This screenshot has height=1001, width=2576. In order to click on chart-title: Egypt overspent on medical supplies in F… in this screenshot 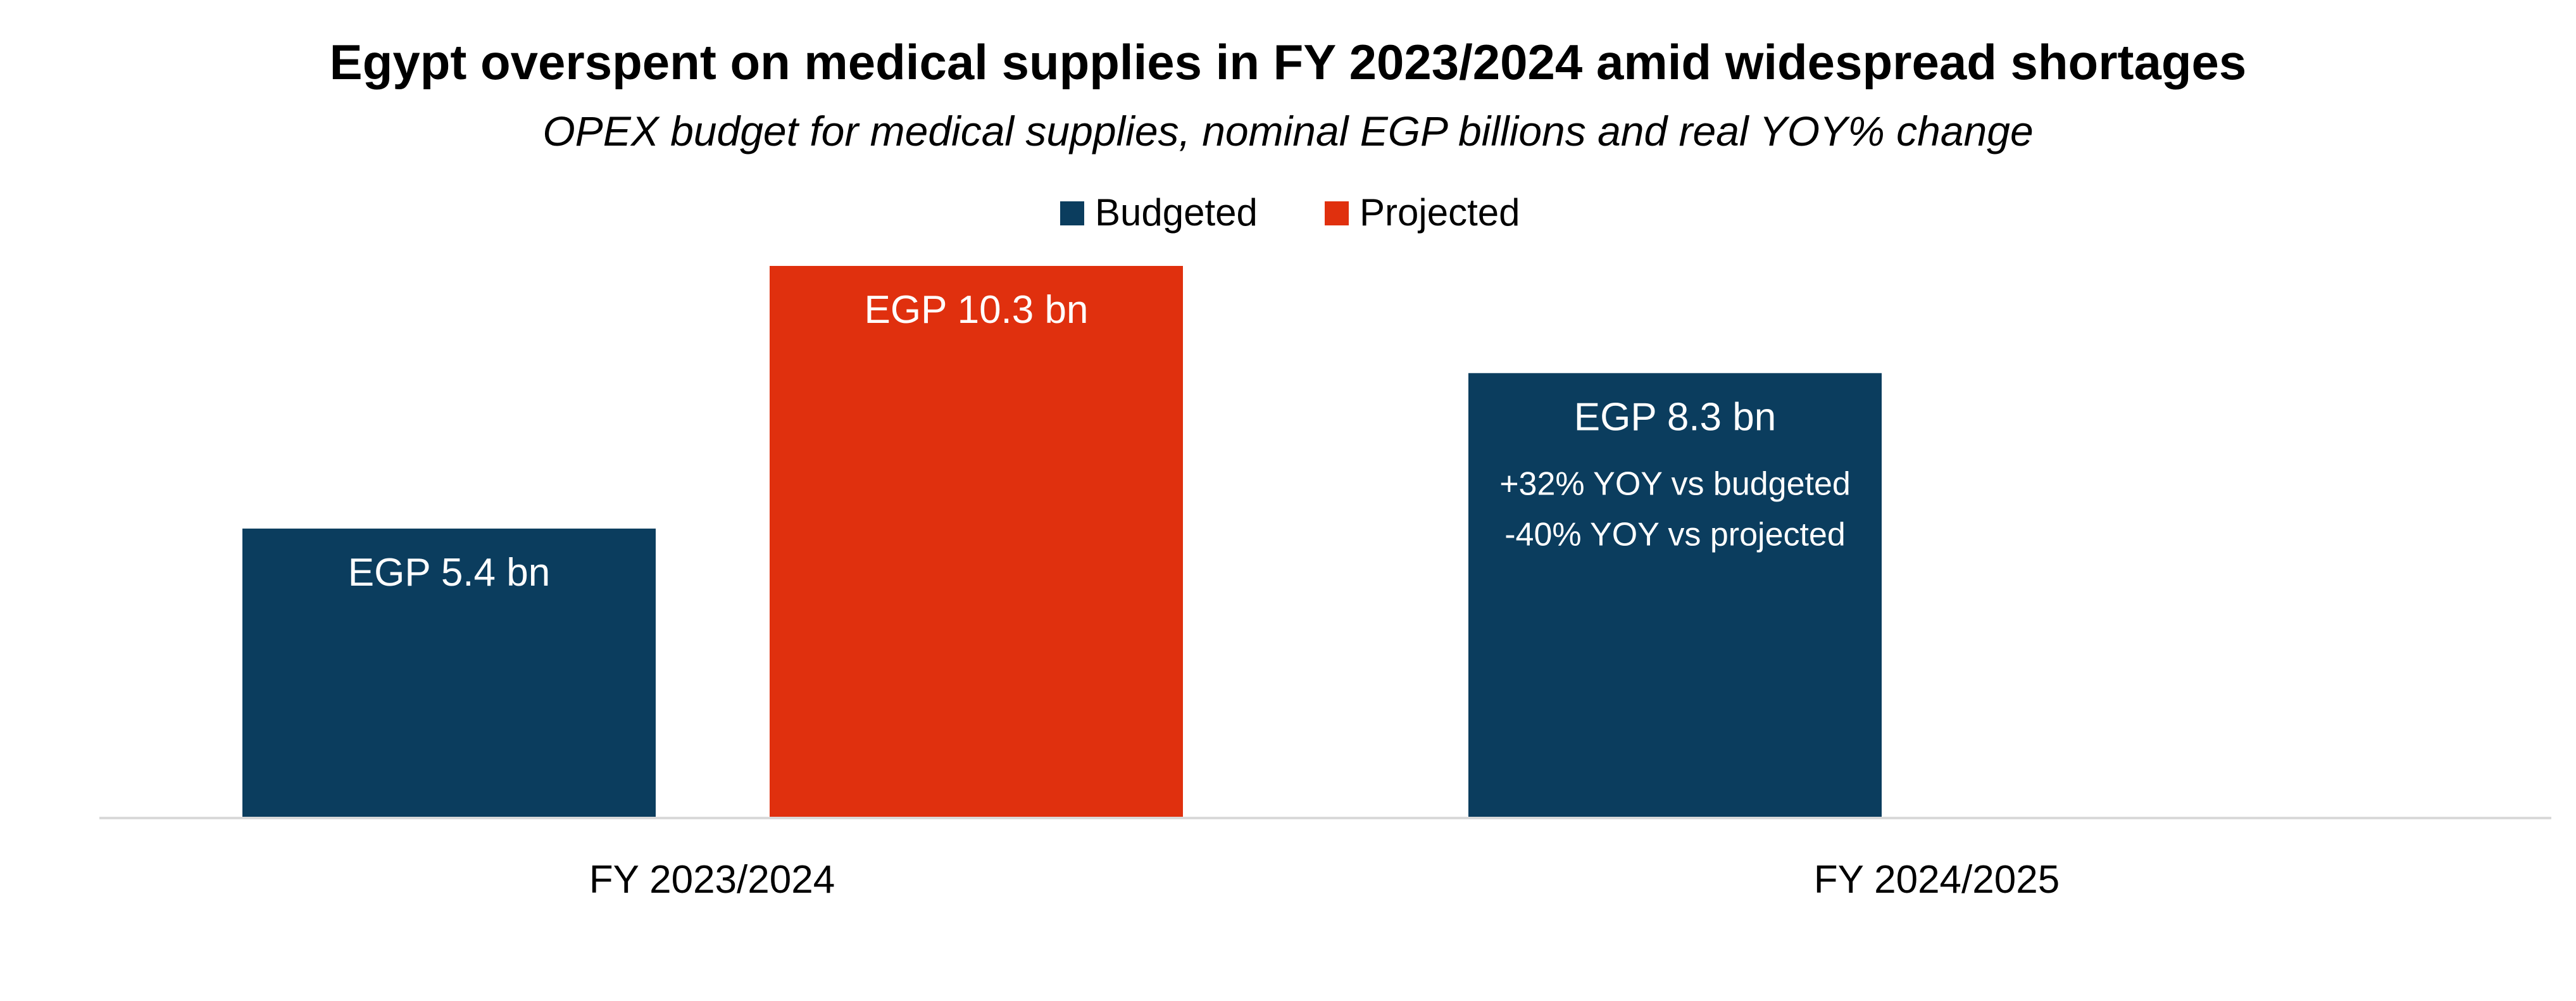, I will do `click(1288, 62)`.